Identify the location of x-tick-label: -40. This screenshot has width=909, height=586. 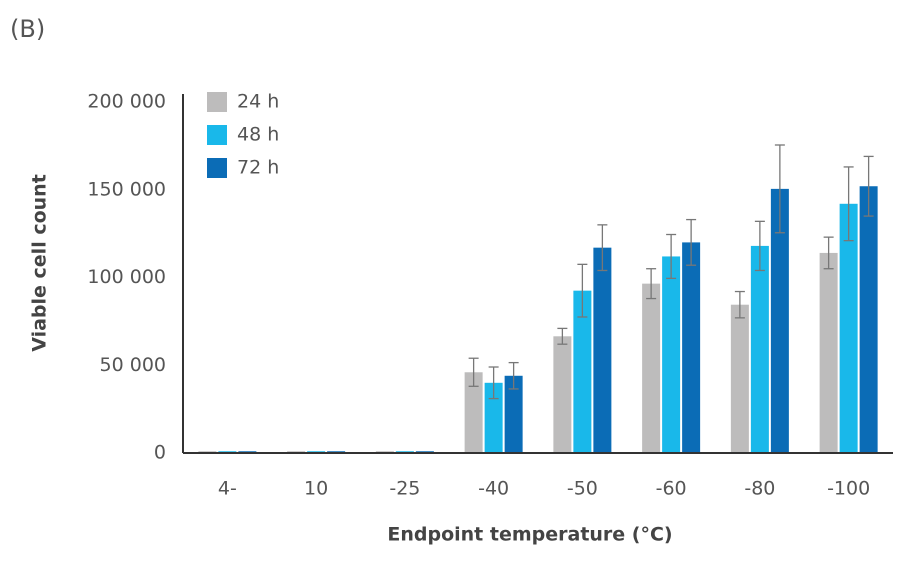
(493, 489).